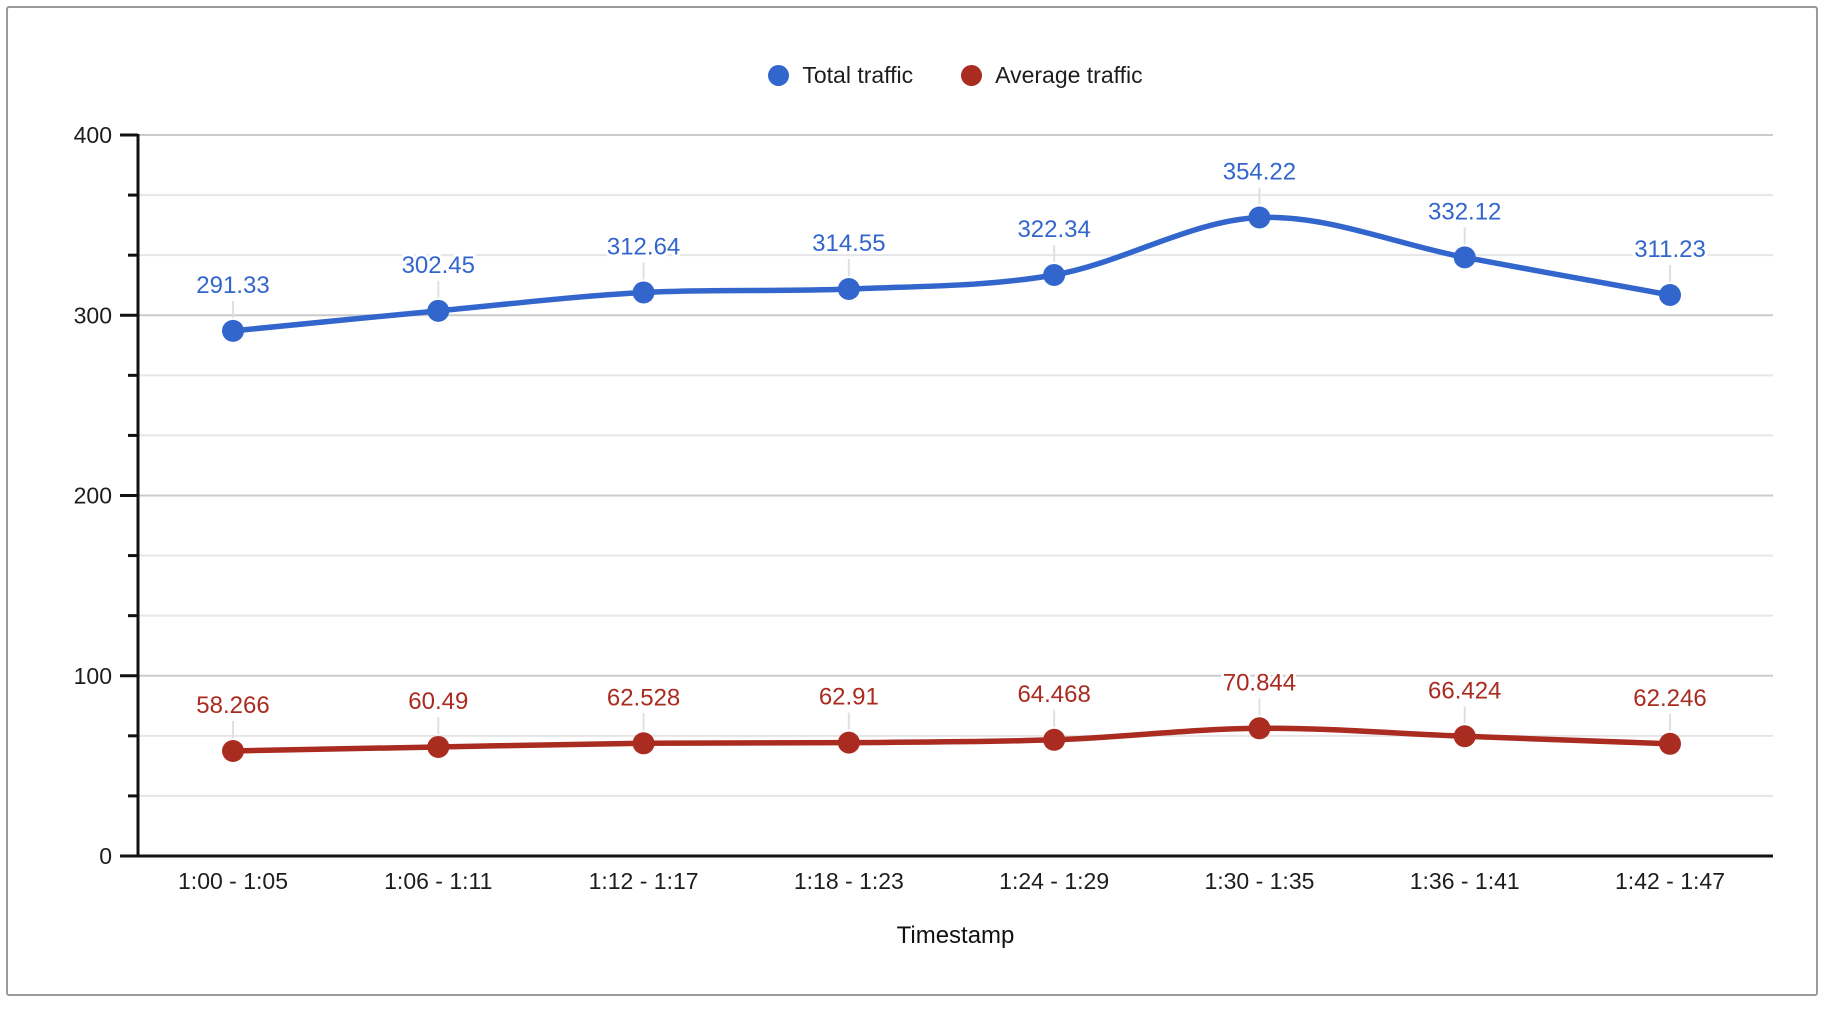  I want to click on data-point-label-total-traffic-7: 311.23, so click(1670, 249).